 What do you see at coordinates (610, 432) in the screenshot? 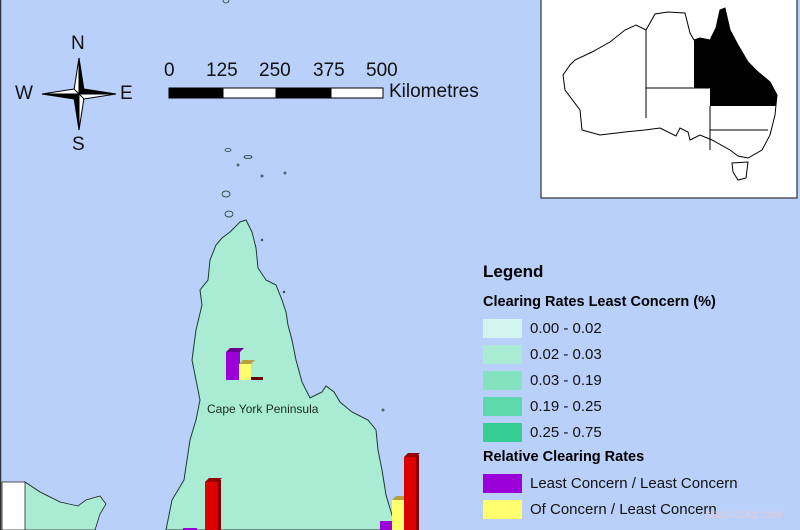
I see `legend-item: 0.25 - 0.75` at bounding box center [610, 432].